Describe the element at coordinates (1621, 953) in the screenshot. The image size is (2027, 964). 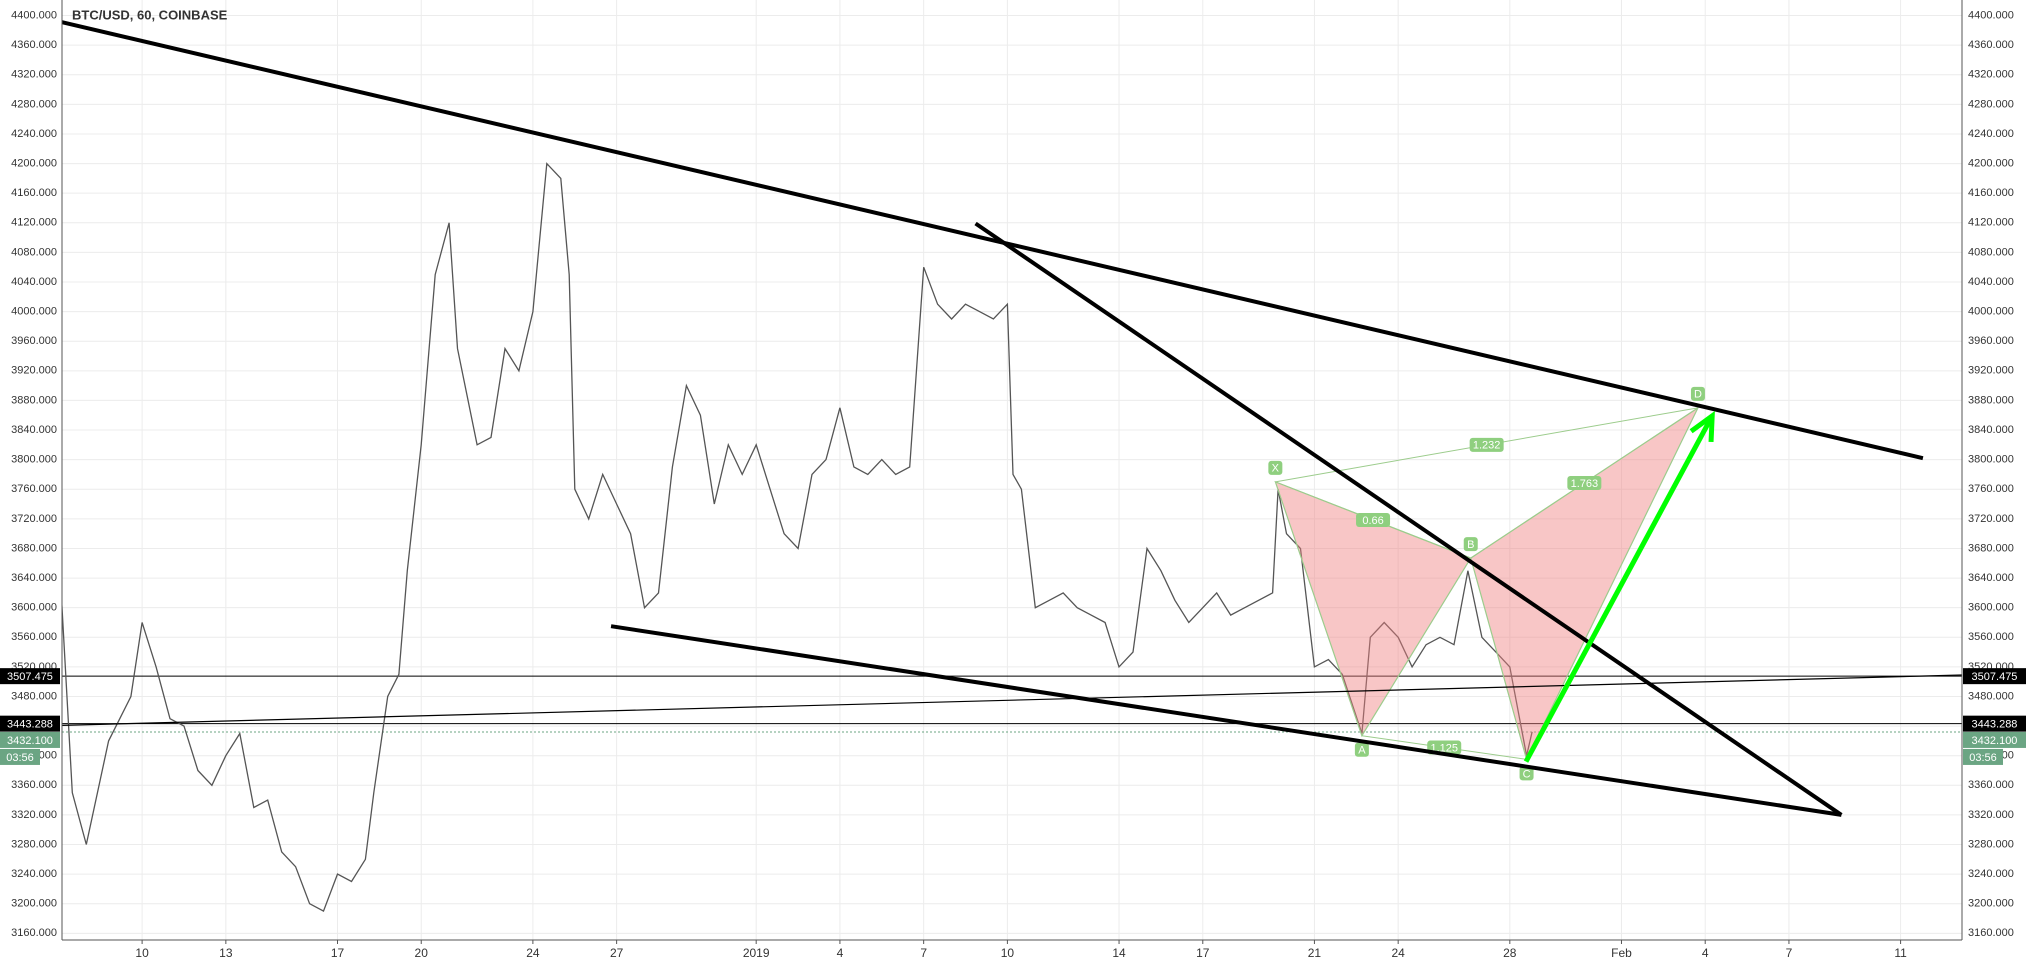
I see `x-tick-label: Feb` at that location.